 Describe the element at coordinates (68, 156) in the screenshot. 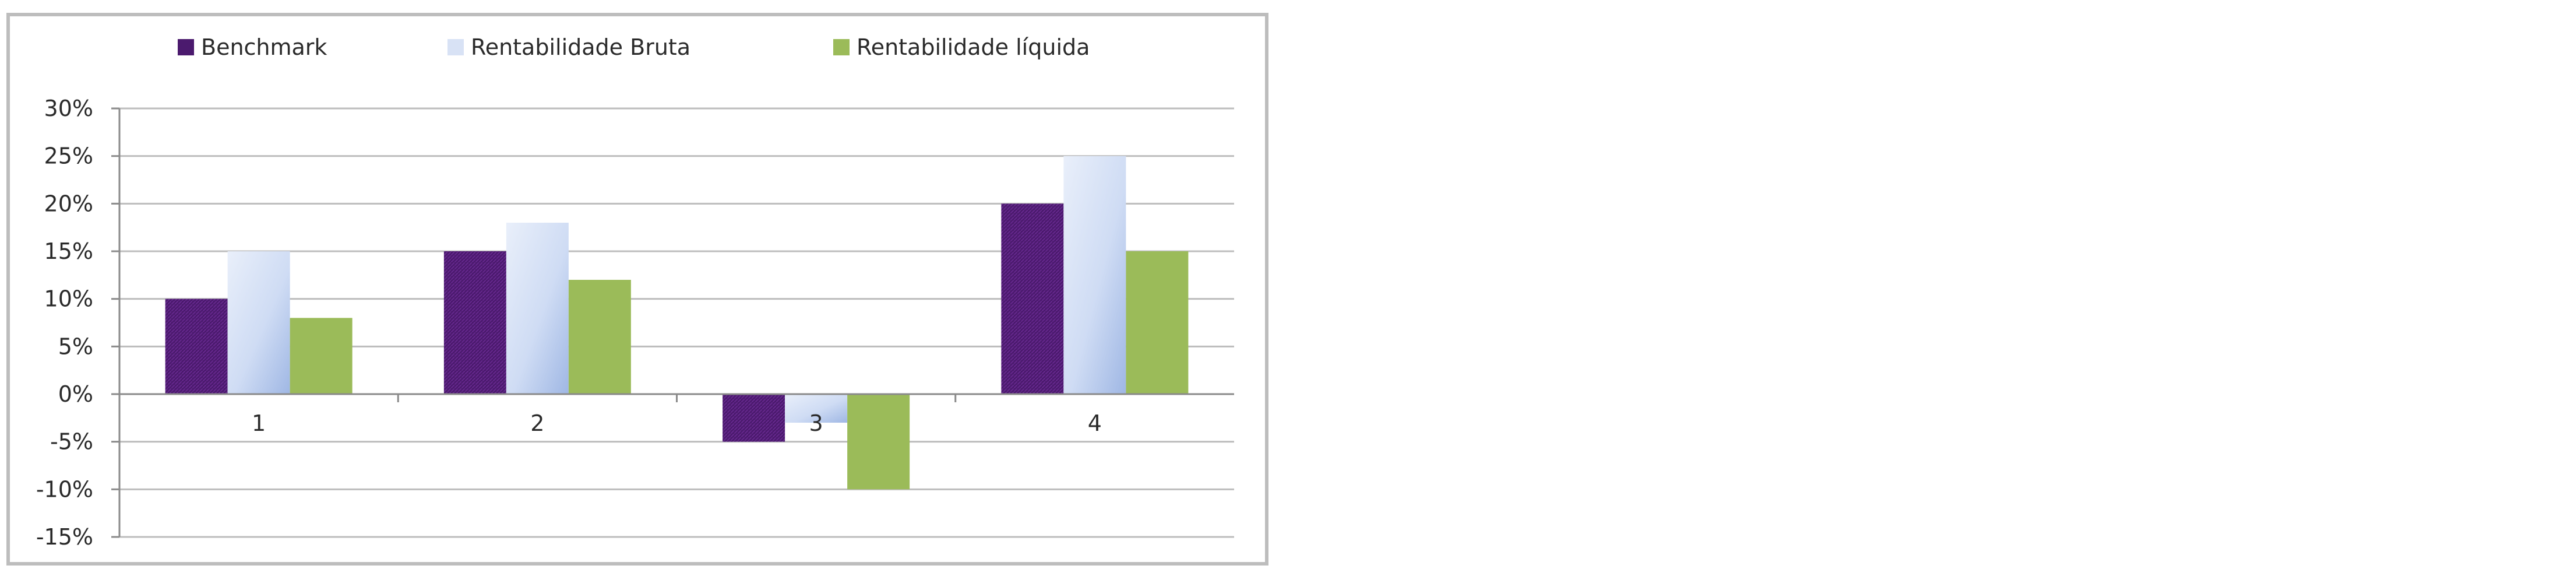

I see `y-tick-label: 25%` at that location.